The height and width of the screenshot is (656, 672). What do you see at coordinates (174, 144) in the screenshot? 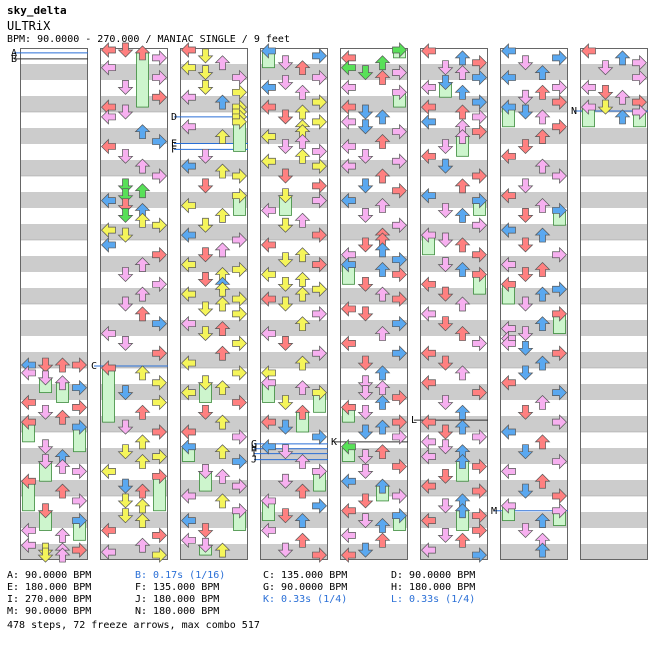
I see `change-marker-label: E` at bounding box center [174, 144].